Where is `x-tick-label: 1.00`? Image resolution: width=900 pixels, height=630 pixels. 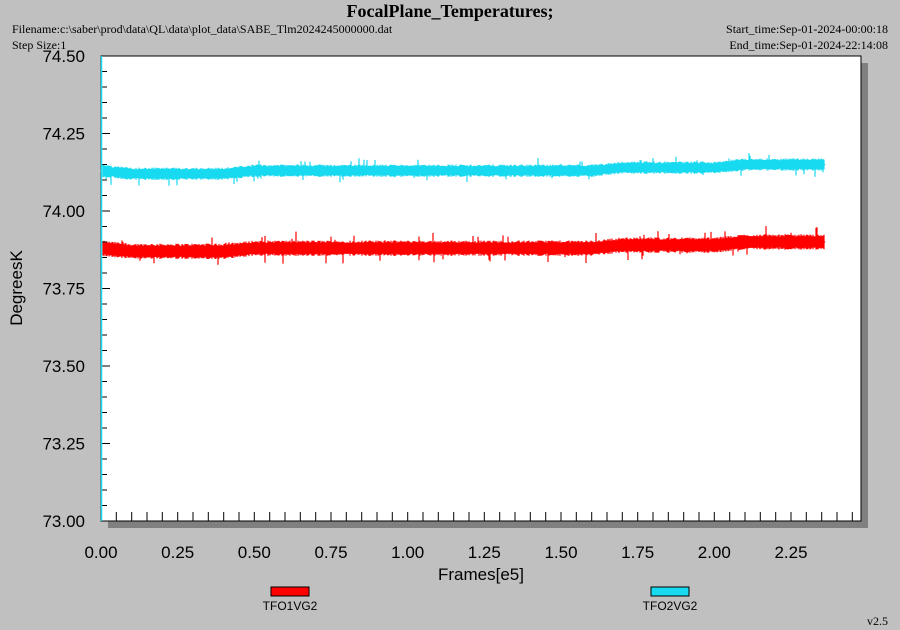 x-tick-label: 1.00 is located at coordinates (407, 552).